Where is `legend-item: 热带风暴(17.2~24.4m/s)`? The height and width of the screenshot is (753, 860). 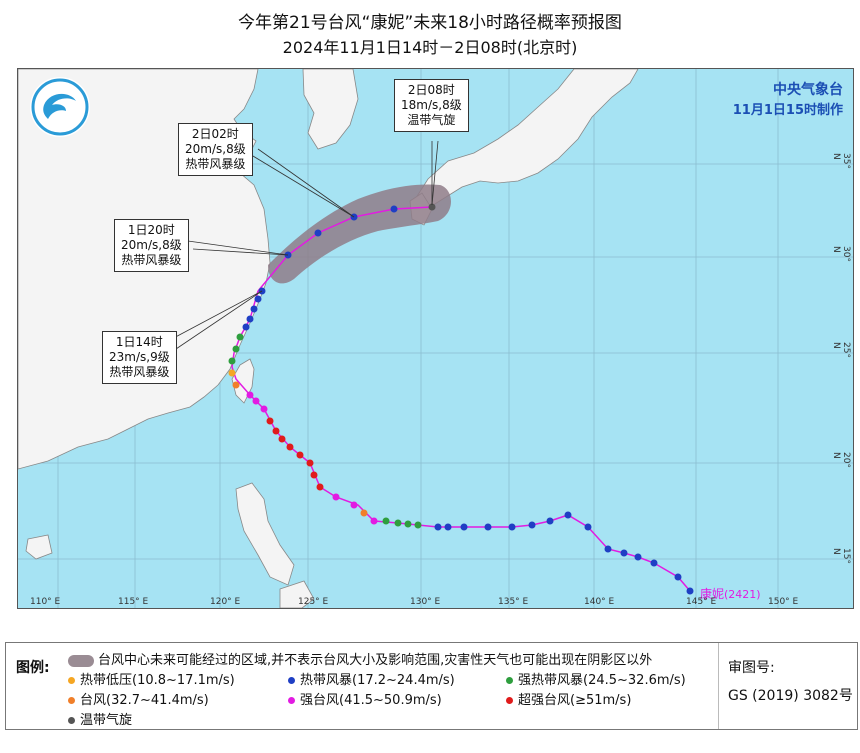
legend-item: 热带风暴(17.2~24.4m/s) is located at coordinates (371, 678).